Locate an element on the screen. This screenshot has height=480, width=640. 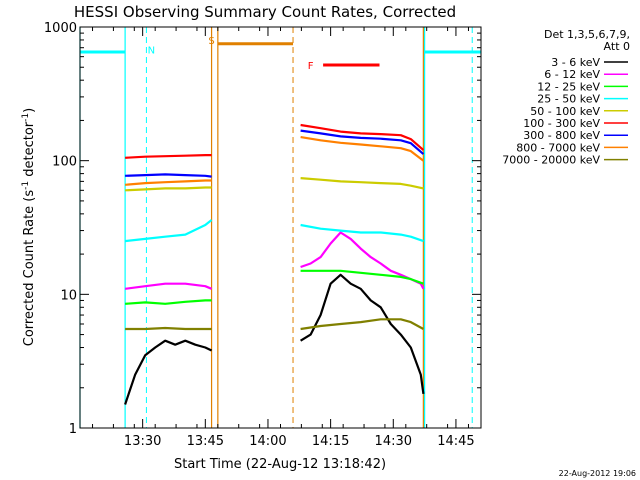
legend-label: 50 - 100 keV is located at coordinates (565, 111).